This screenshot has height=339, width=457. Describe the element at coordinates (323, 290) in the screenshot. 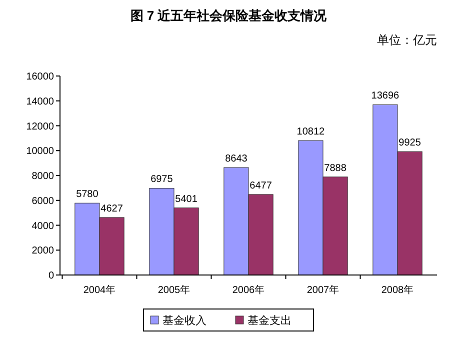

I see `x-tick-label: 2007年` at that location.